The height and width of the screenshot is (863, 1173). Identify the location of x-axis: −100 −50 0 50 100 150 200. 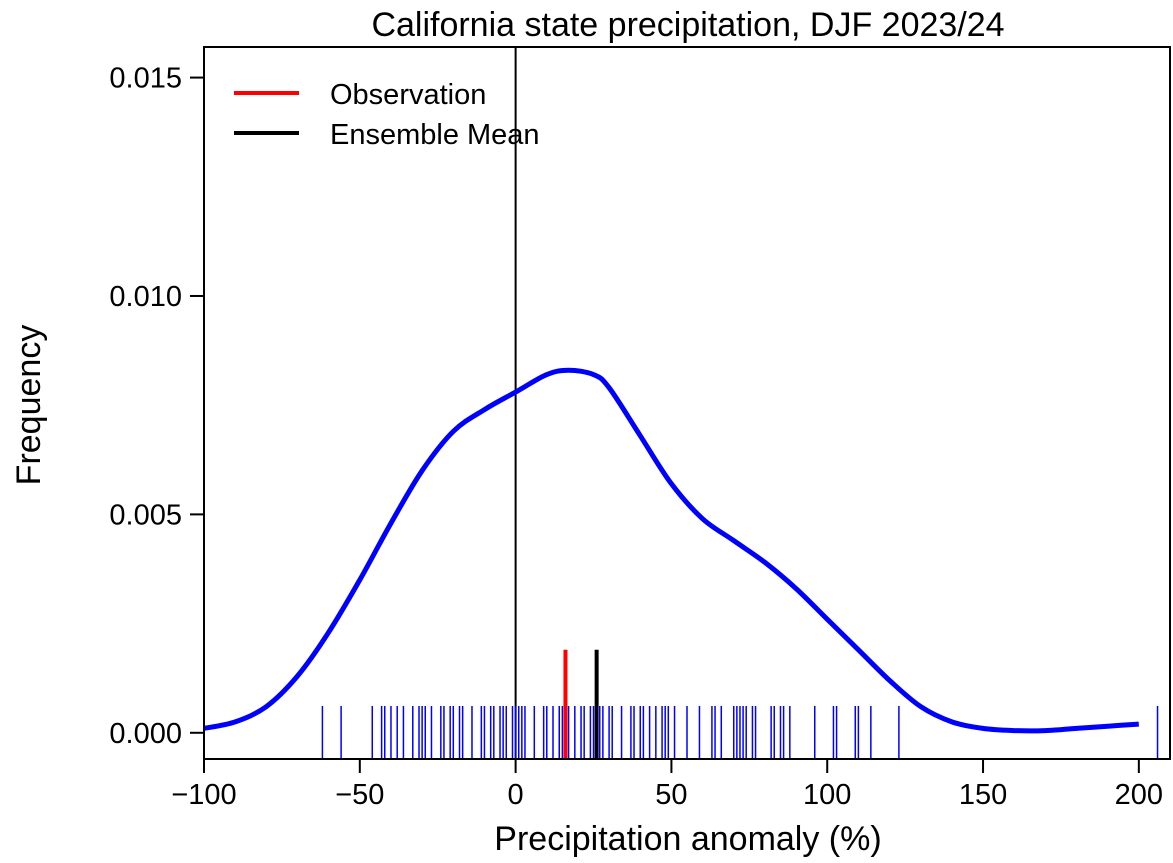
(667, 785).